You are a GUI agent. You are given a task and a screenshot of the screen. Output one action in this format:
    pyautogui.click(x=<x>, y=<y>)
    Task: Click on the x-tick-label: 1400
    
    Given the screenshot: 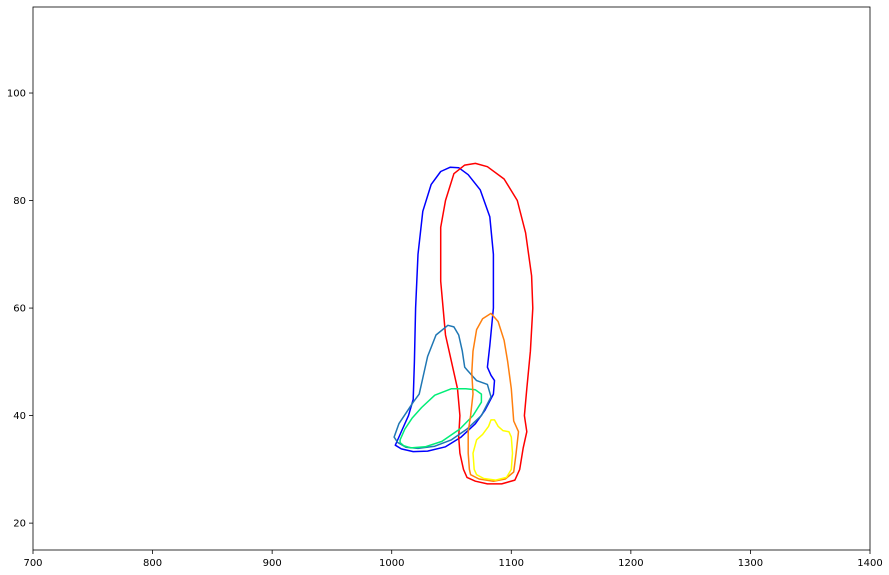 What is the action you would take?
    pyautogui.click(x=869, y=563)
    